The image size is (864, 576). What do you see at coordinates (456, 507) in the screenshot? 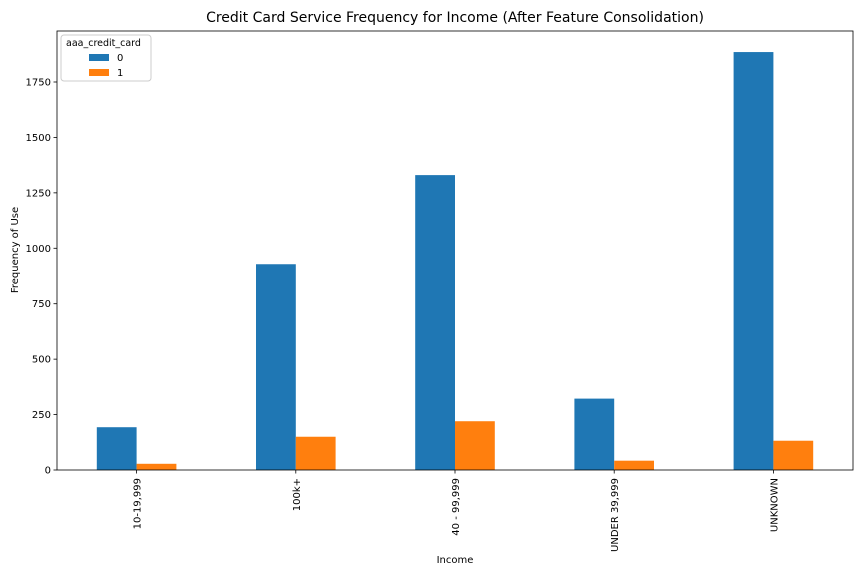
I see `x-tick-label: 40 - 99,999` at bounding box center [456, 507].